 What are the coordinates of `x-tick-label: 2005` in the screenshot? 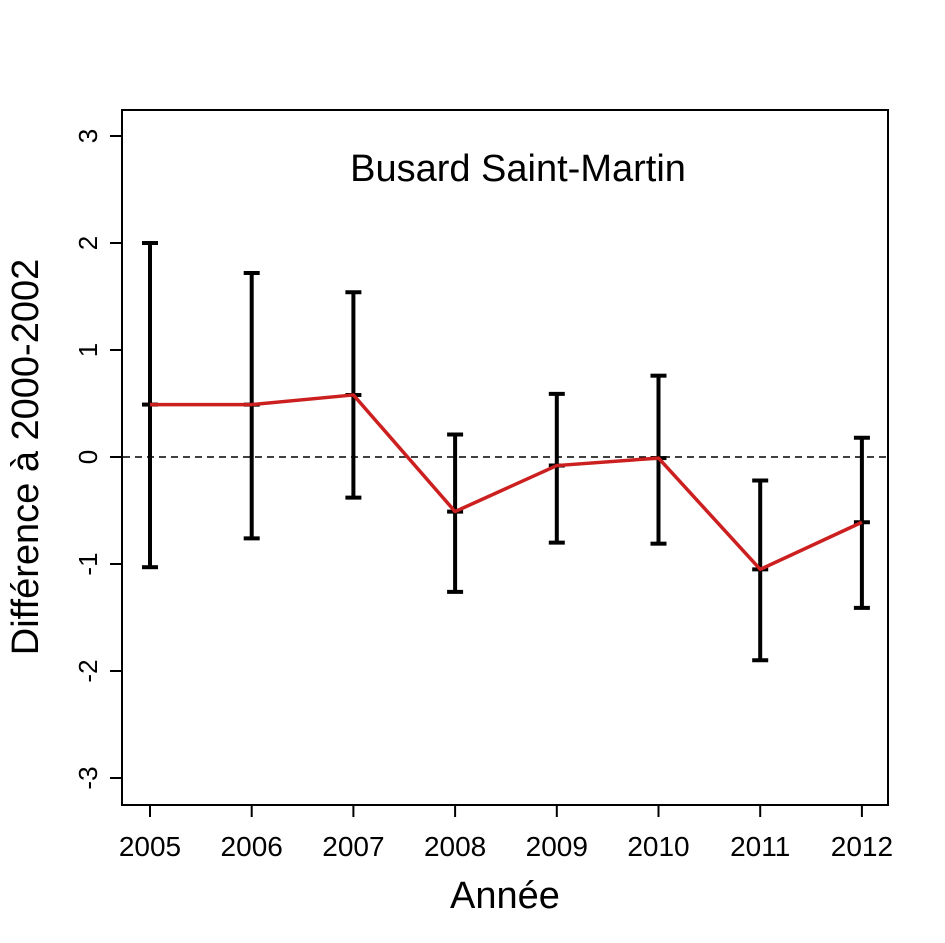 It's located at (150, 846).